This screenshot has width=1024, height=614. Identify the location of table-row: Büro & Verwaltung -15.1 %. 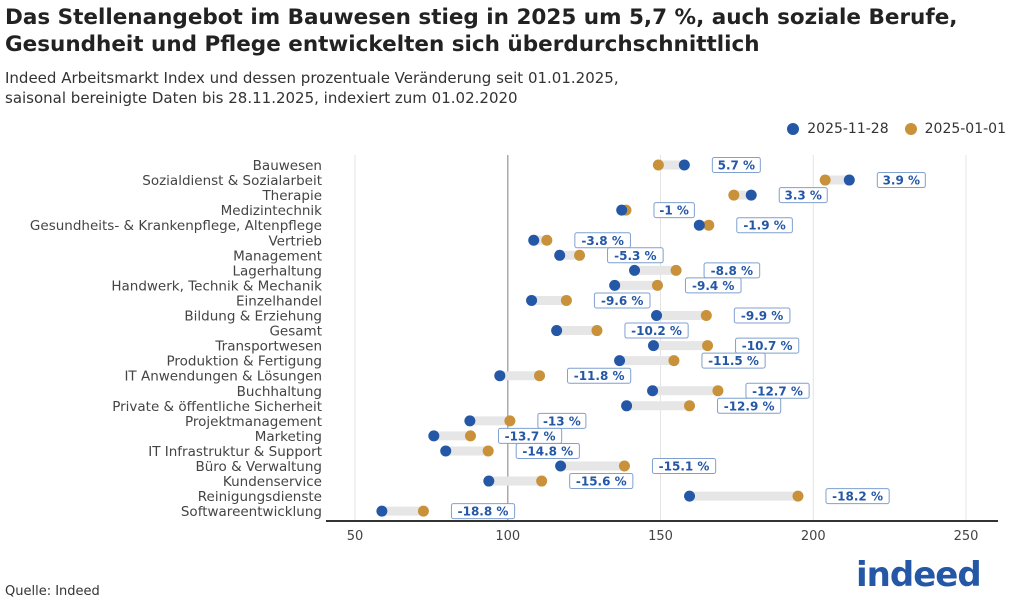
(456, 466).